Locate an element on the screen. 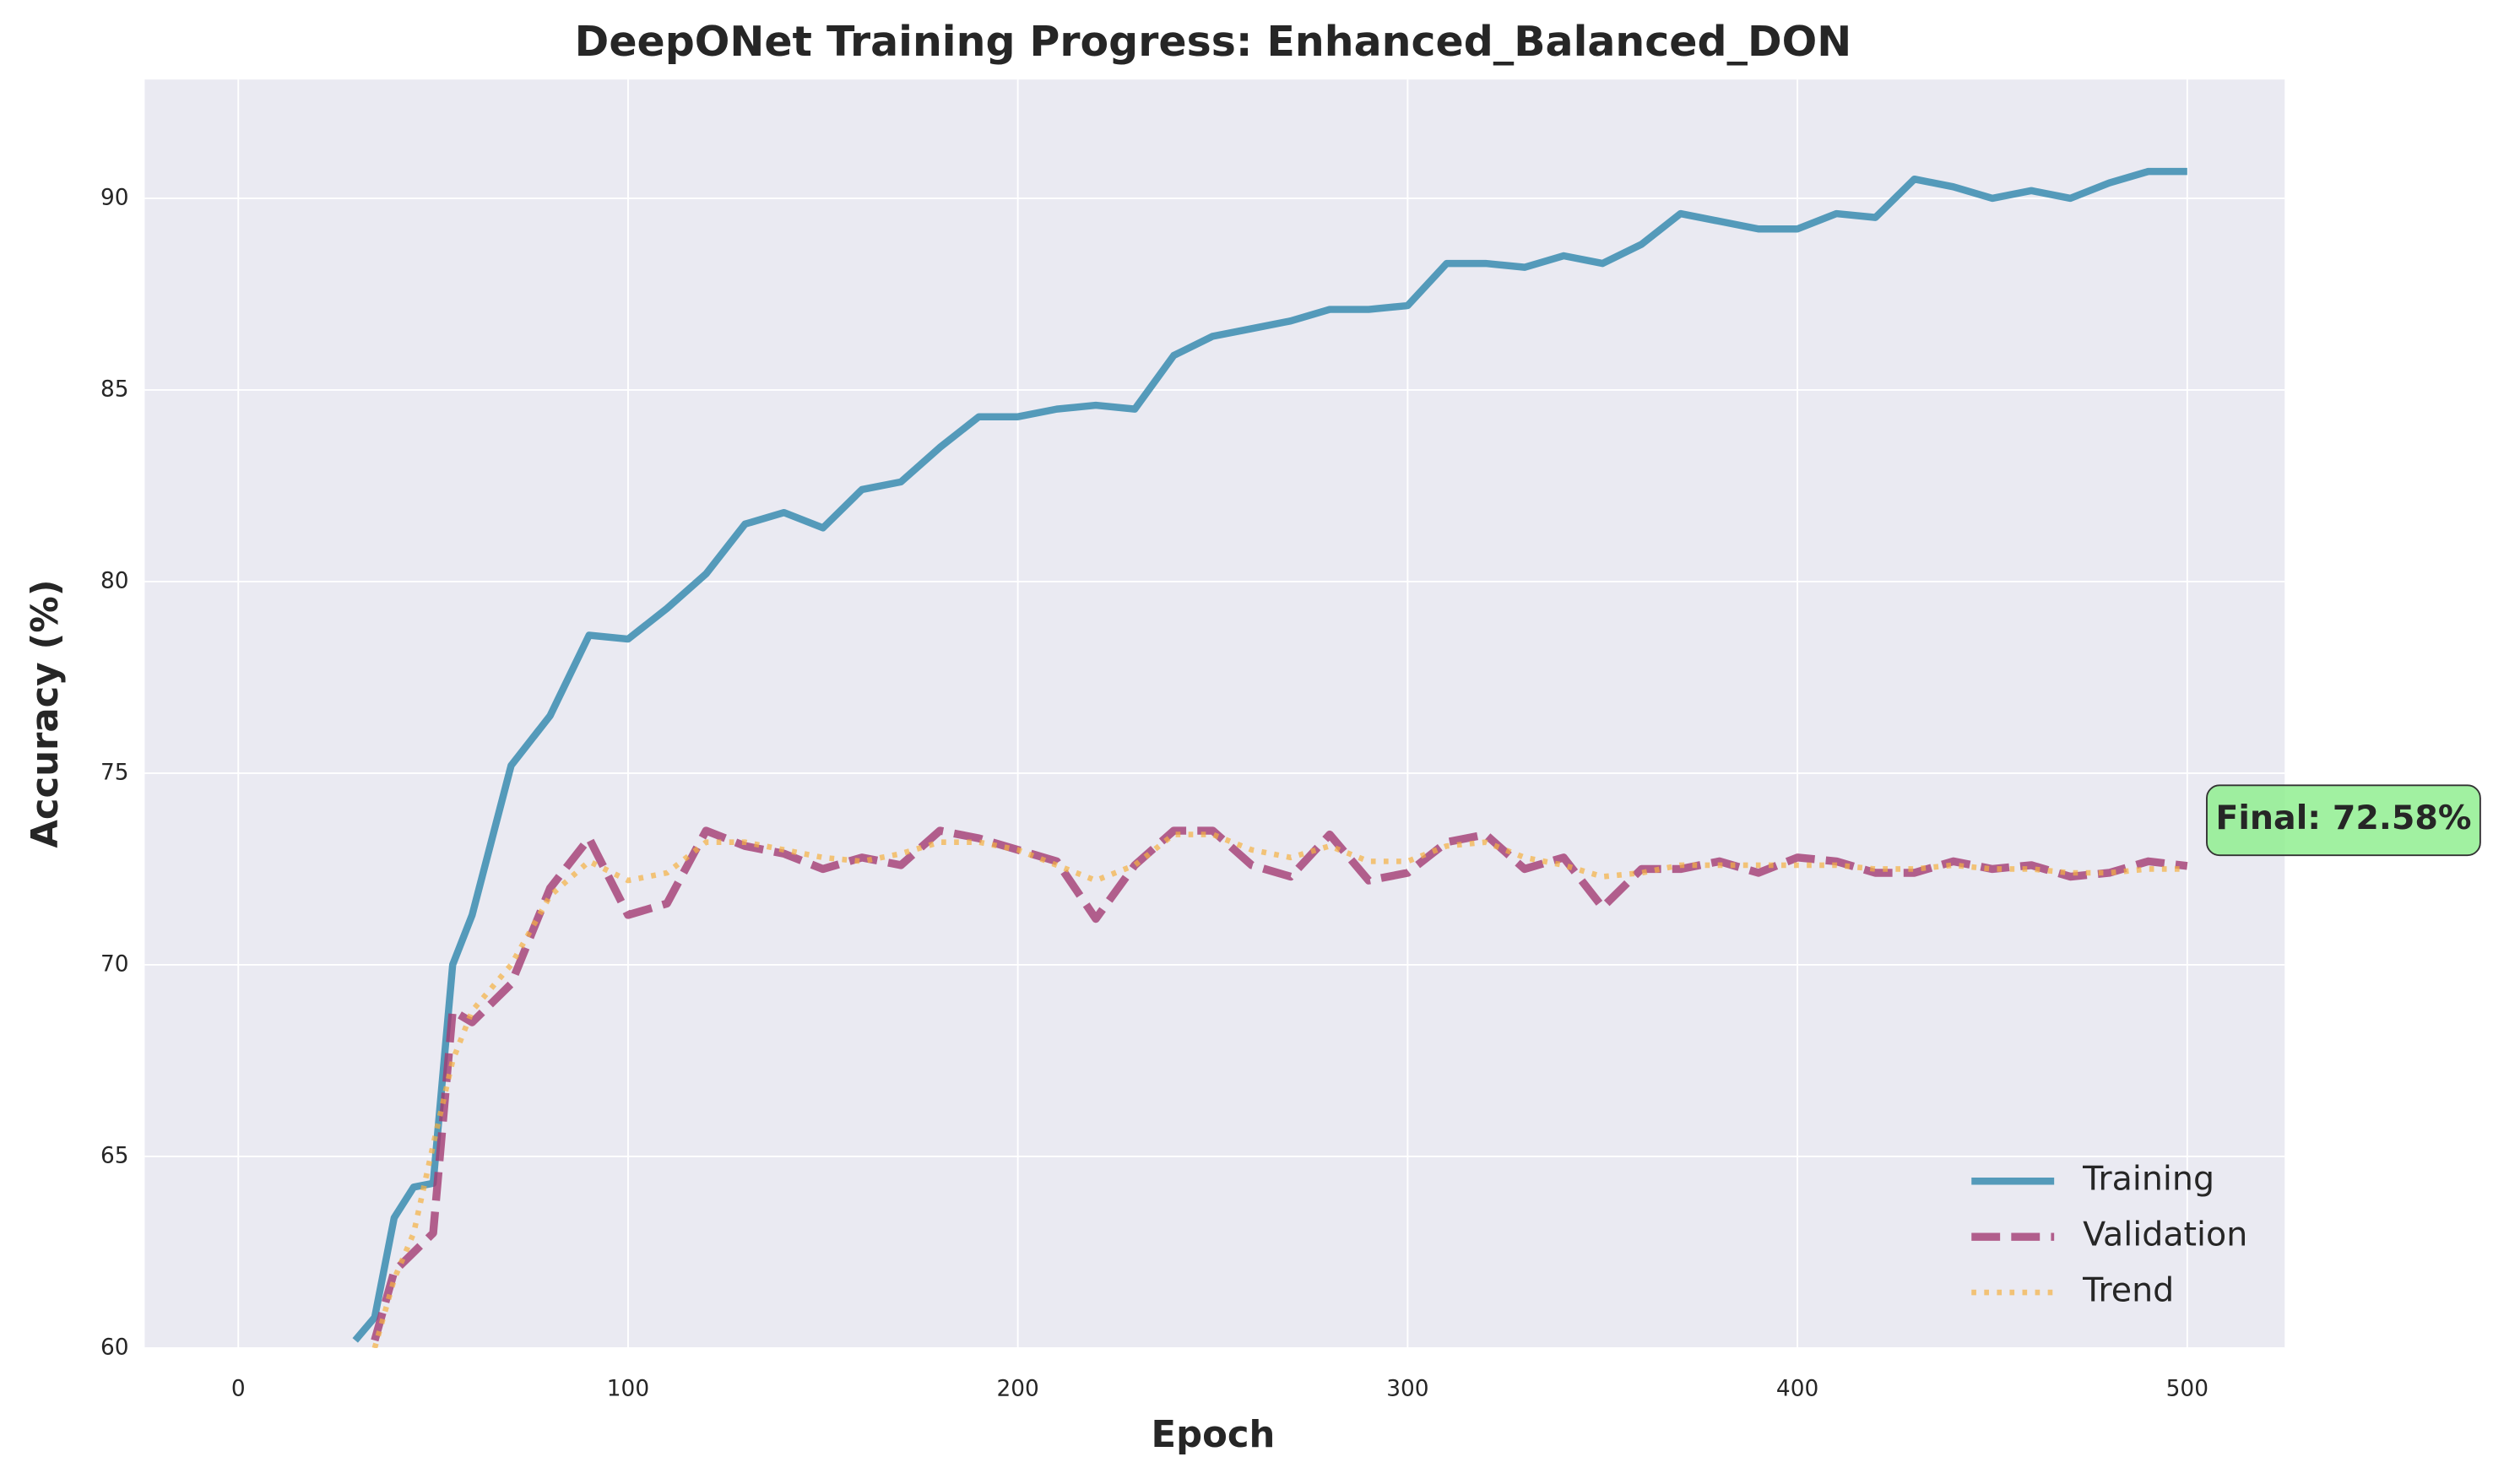 The image size is (2493, 1484). y-tick-label: 85 is located at coordinates (114, 389).